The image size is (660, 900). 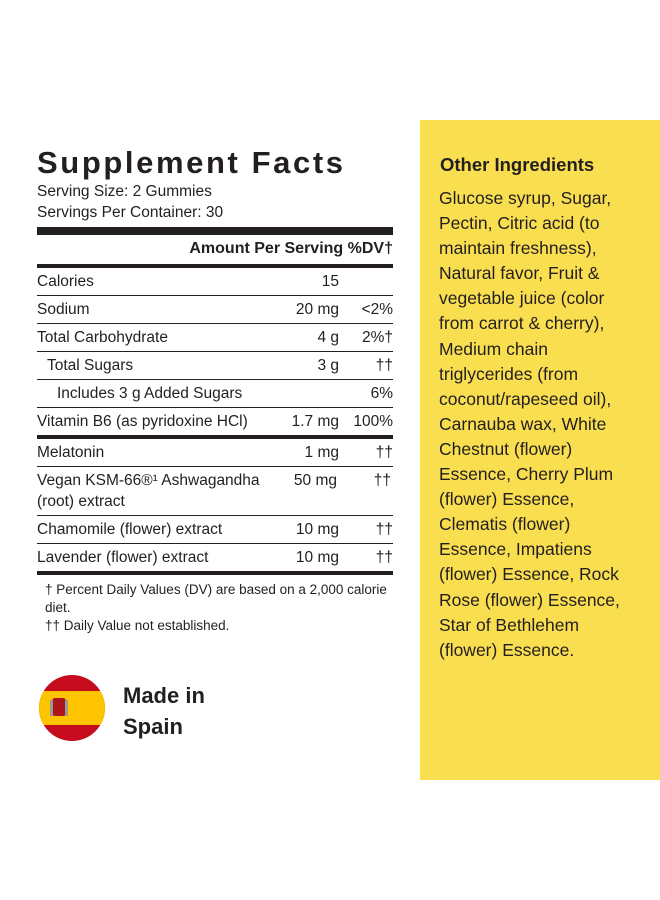 I want to click on fact-row: Total Carbohydrate 4 g 2%†, so click(x=215, y=338).